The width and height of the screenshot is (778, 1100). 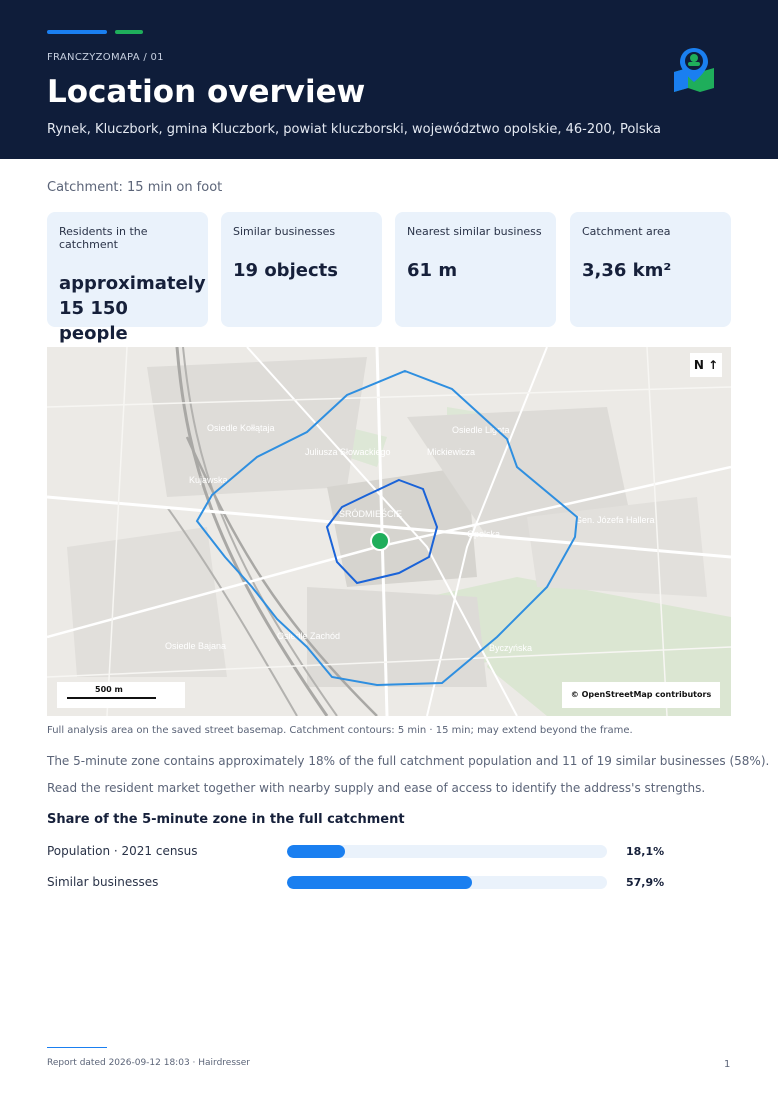 I want to click on card-label: Nearest similar business, so click(x=474, y=231).